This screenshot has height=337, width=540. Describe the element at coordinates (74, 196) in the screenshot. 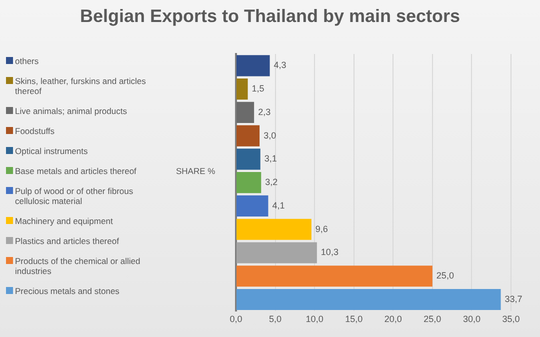

I see `legend-label: Pulp of wood or of other fibrous cellulosic material` at that location.